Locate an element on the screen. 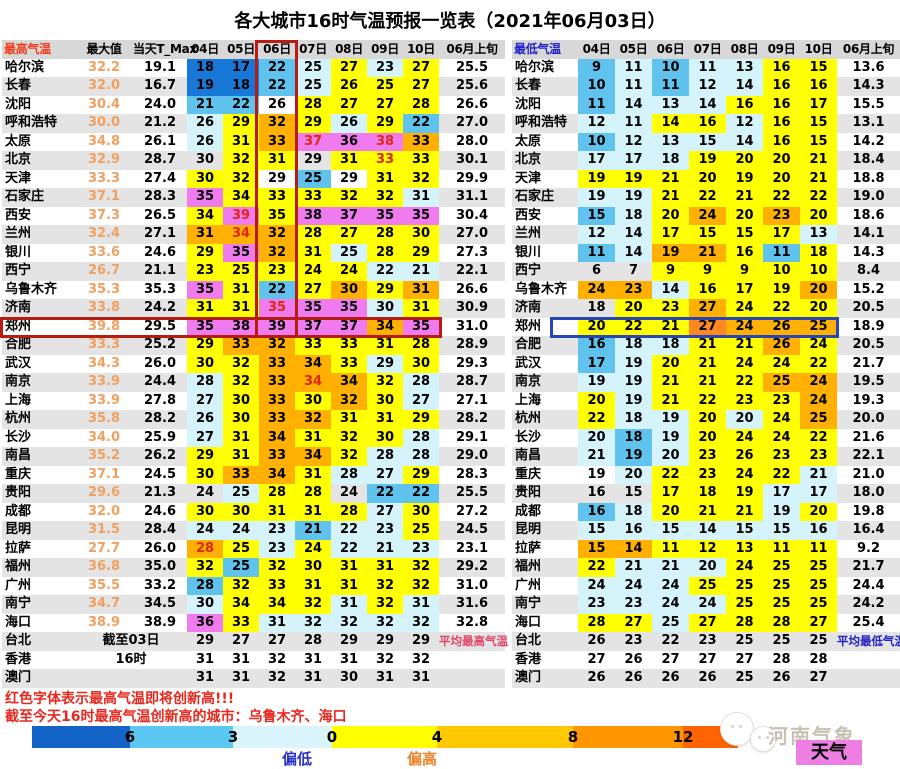 Image resolution: width=900 pixels, height=769 pixels. note-record-cities: 截至今天16时最高气温创新高的城市：乌鲁木齐、海口 is located at coordinates (176, 717).